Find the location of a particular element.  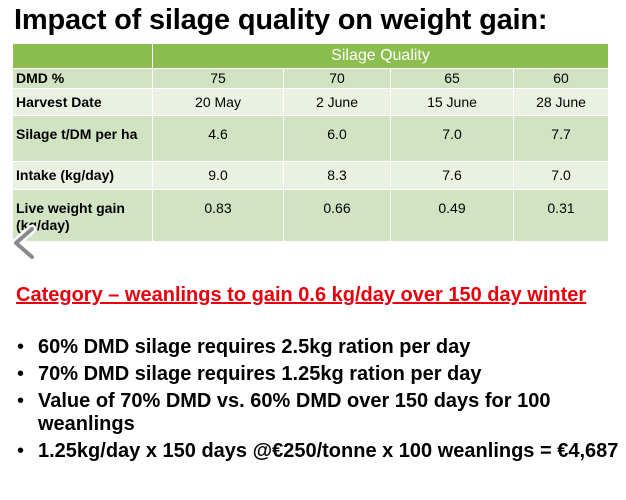

table-cell: 75 is located at coordinates (218, 78).